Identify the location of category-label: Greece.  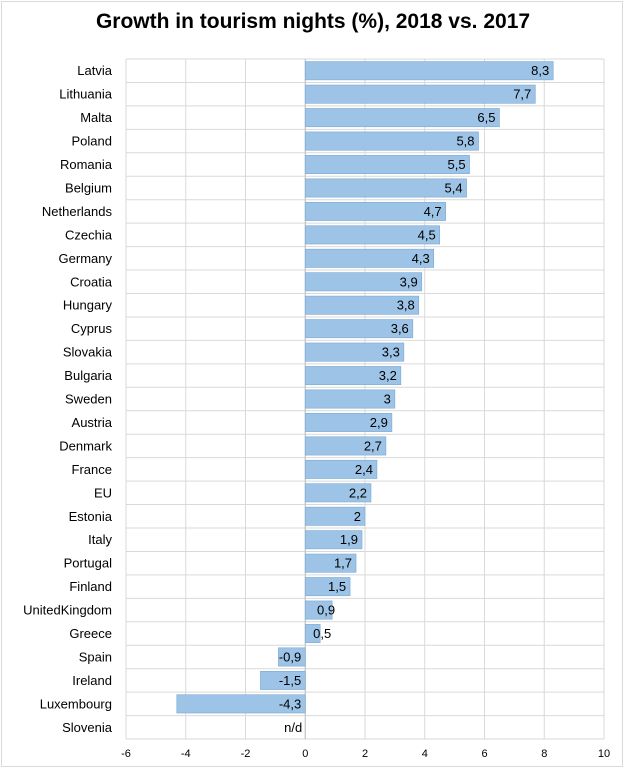
(90, 633).